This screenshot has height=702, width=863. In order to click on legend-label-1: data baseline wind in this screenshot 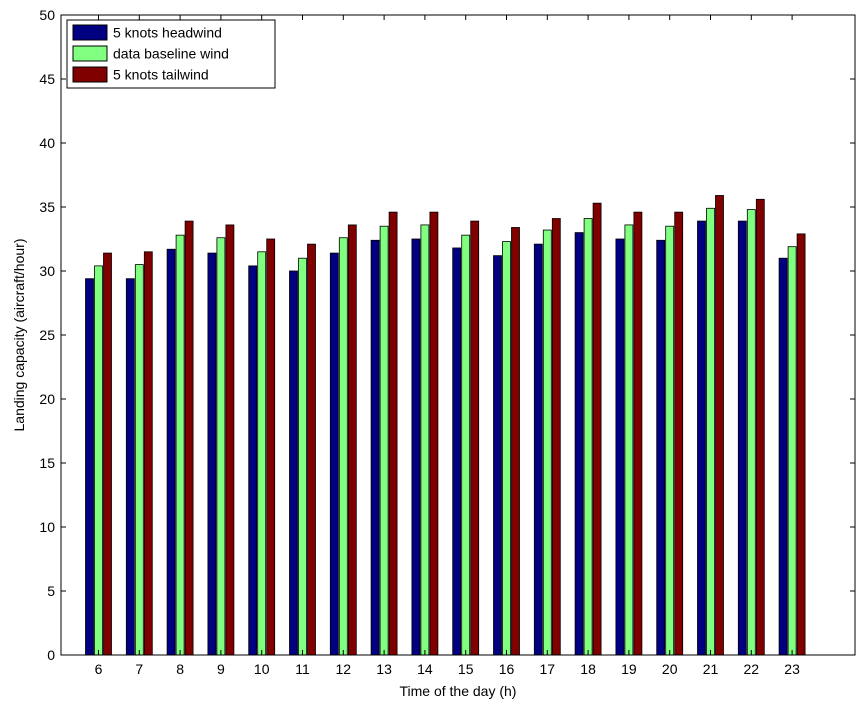, I will do `click(171, 54)`.